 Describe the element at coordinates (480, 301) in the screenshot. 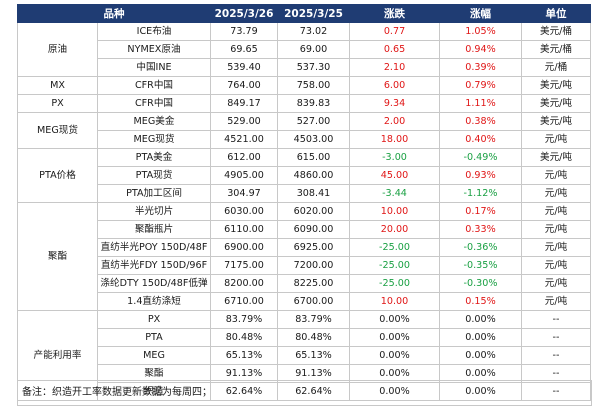

I see `pct-change-cell: 0.15%` at that location.